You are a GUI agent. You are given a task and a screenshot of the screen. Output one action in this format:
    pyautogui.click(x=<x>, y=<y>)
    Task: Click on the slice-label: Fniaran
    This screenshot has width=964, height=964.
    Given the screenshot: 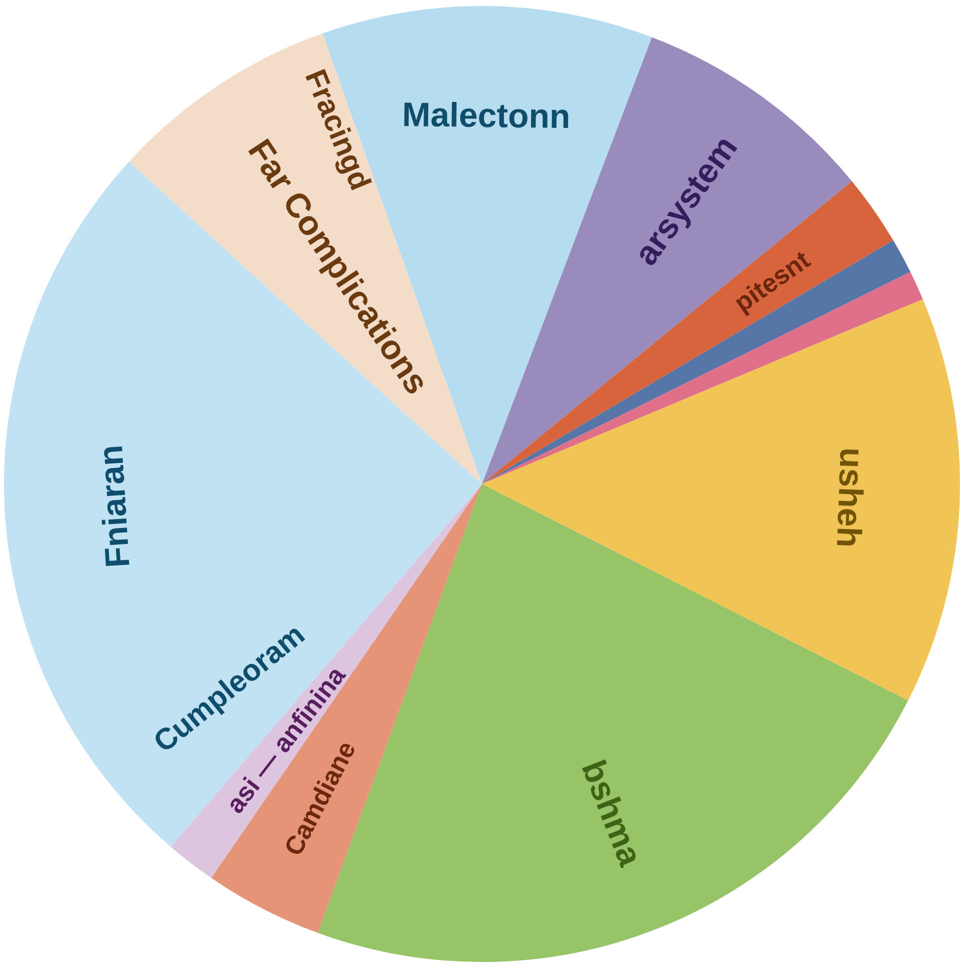 What is the action you would take?
    pyautogui.click(x=115, y=506)
    